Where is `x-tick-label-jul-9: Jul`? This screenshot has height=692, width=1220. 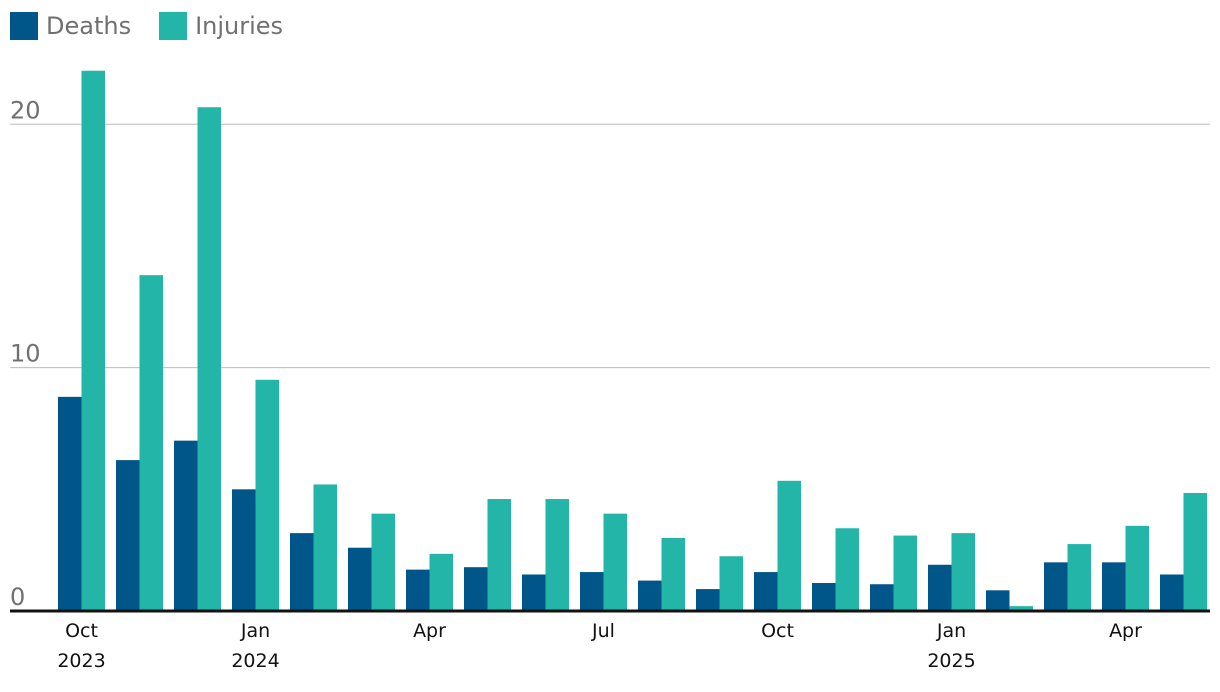 x-tick-label-jul-9: Jul is located at coordinates (603, 631).